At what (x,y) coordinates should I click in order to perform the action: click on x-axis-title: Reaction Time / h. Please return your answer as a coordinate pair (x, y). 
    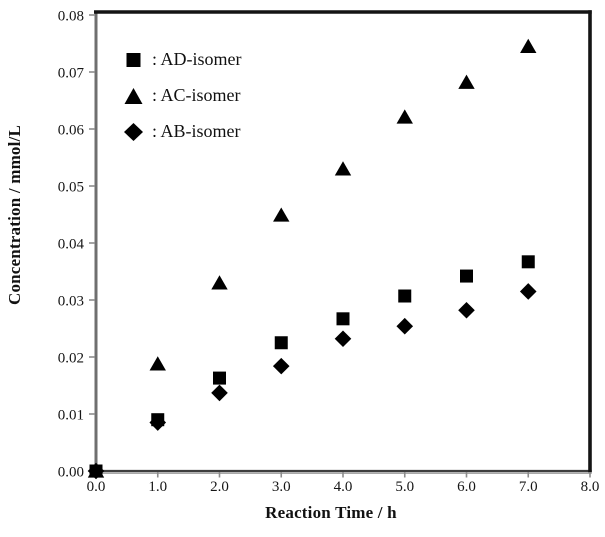
    Looking at the image, I should click on (331, 512).